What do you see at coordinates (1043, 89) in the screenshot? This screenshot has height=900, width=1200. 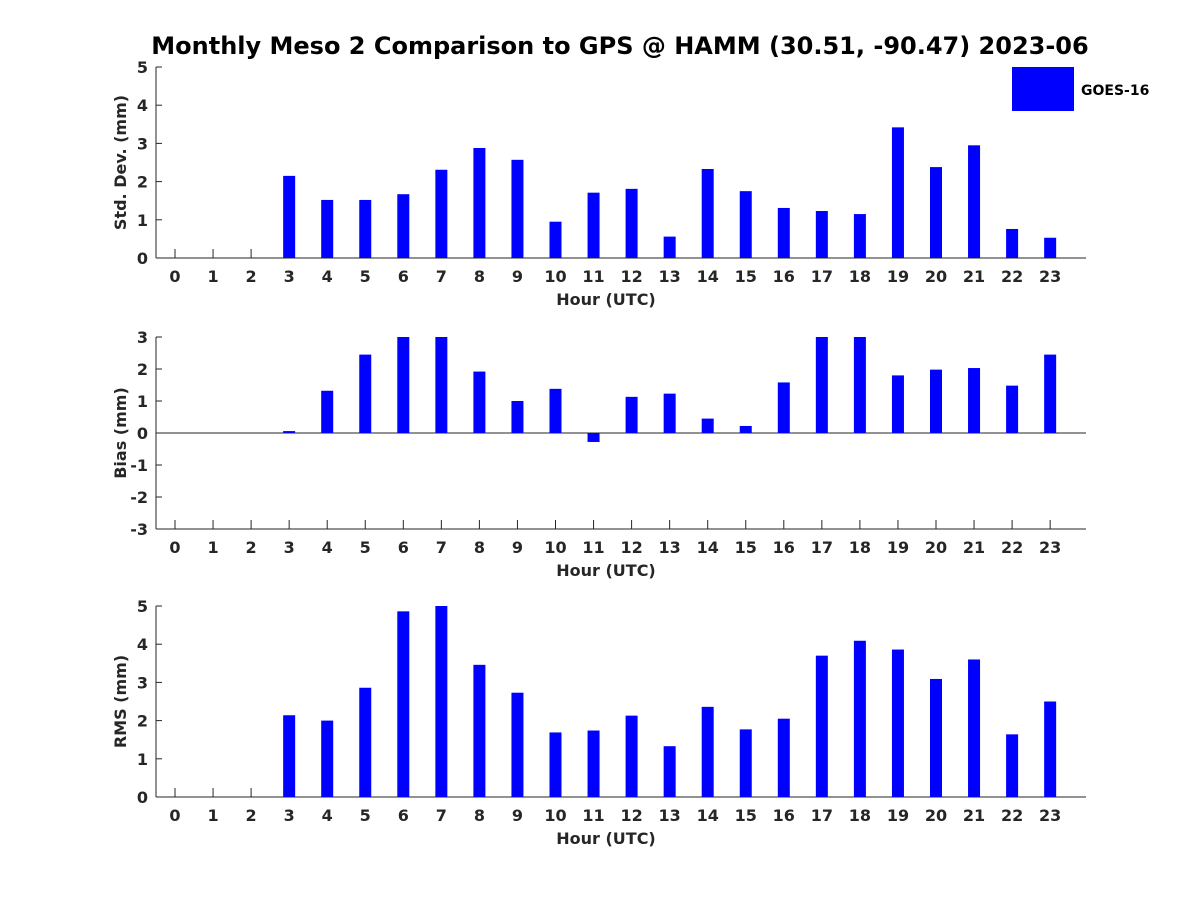 I see `legend-swatch` at bounding box center [1043, 89].